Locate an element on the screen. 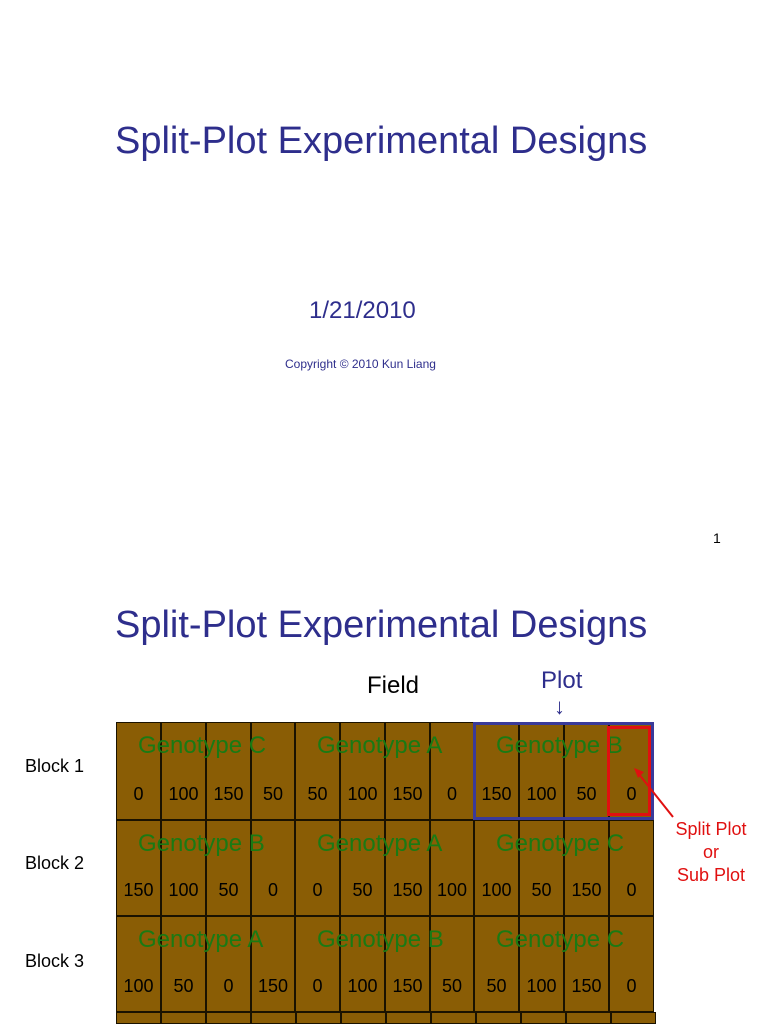 Image resolution: width=768 pixels, height=1024 pixels. slide2-title: Split-Plot Experimental Designs is located at coordinates (381, 625).